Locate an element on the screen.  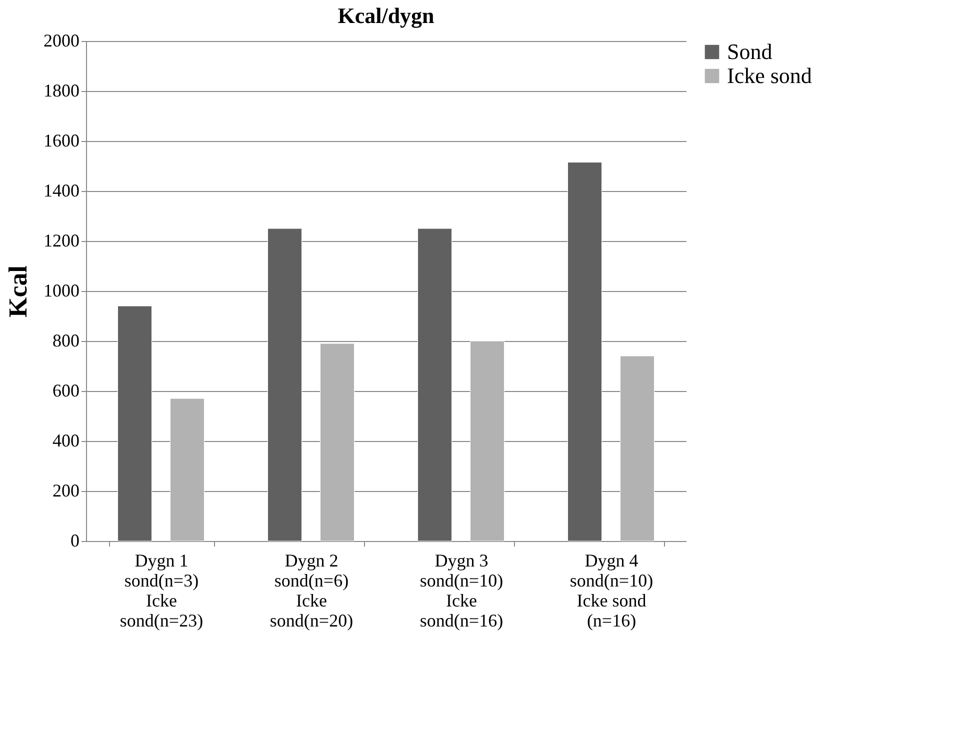
y-tick-label: 1600 is located at coordinates (62, 140).